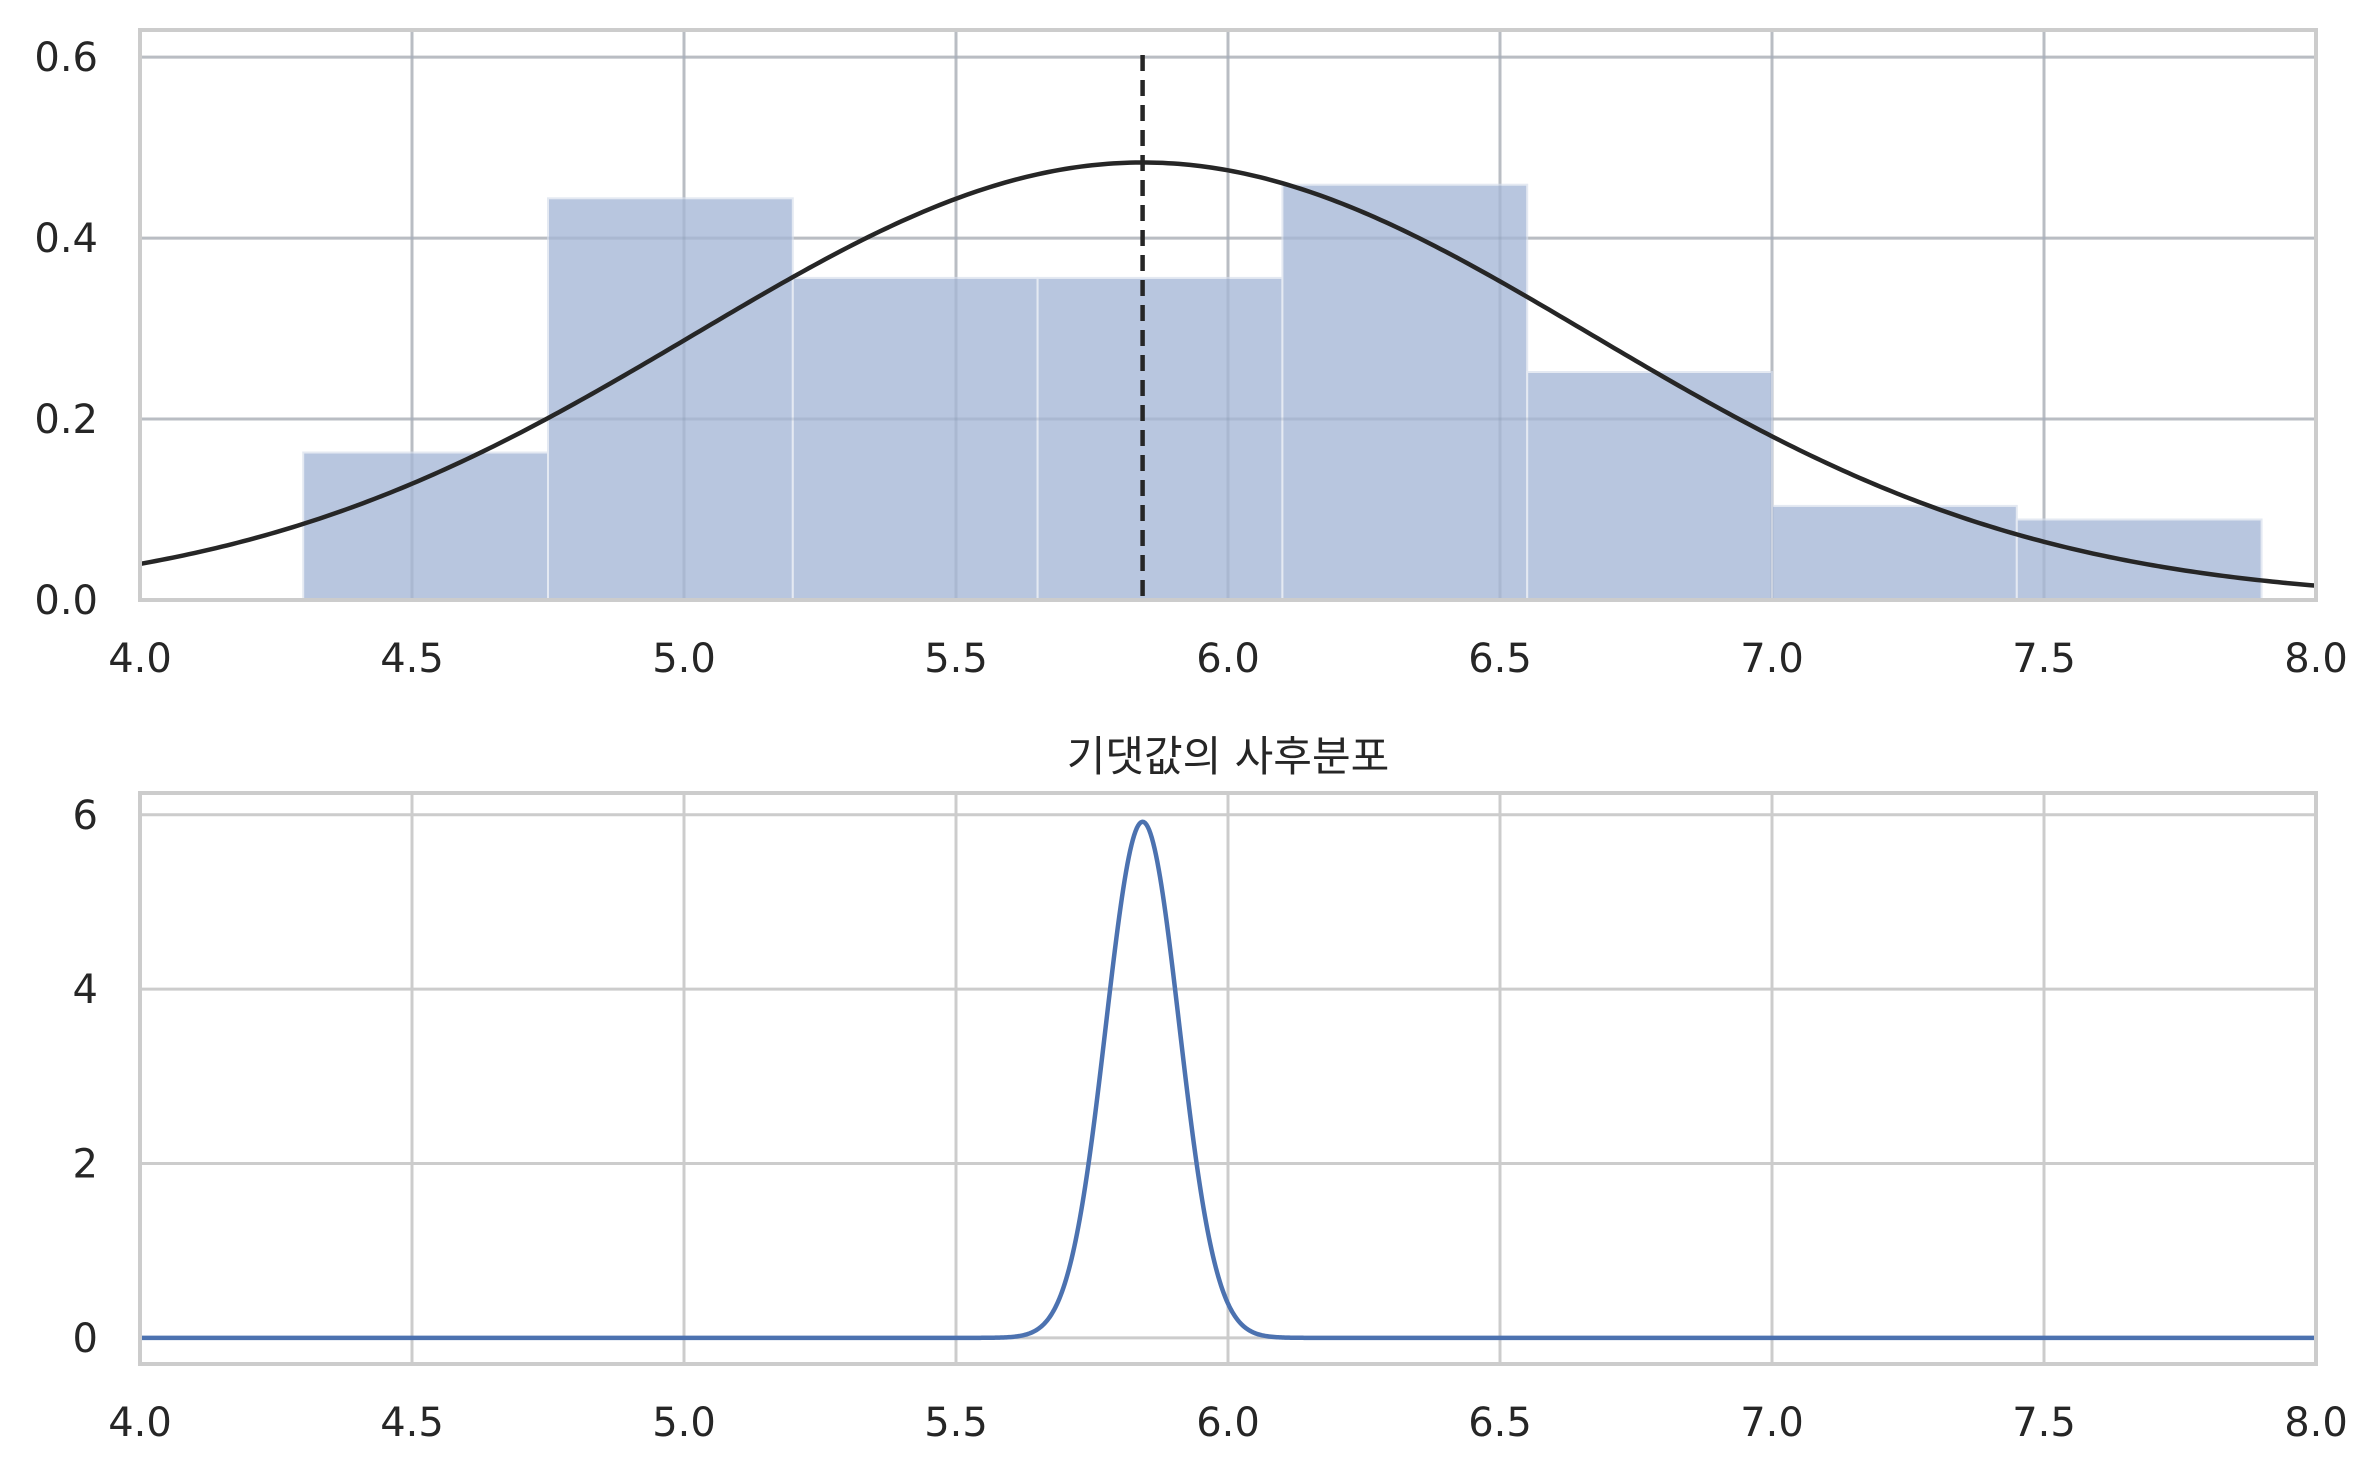 The height and width of the screenshot is (1470, 2370). I want to click on y-tick-label: 0.6, so click(66, 58).